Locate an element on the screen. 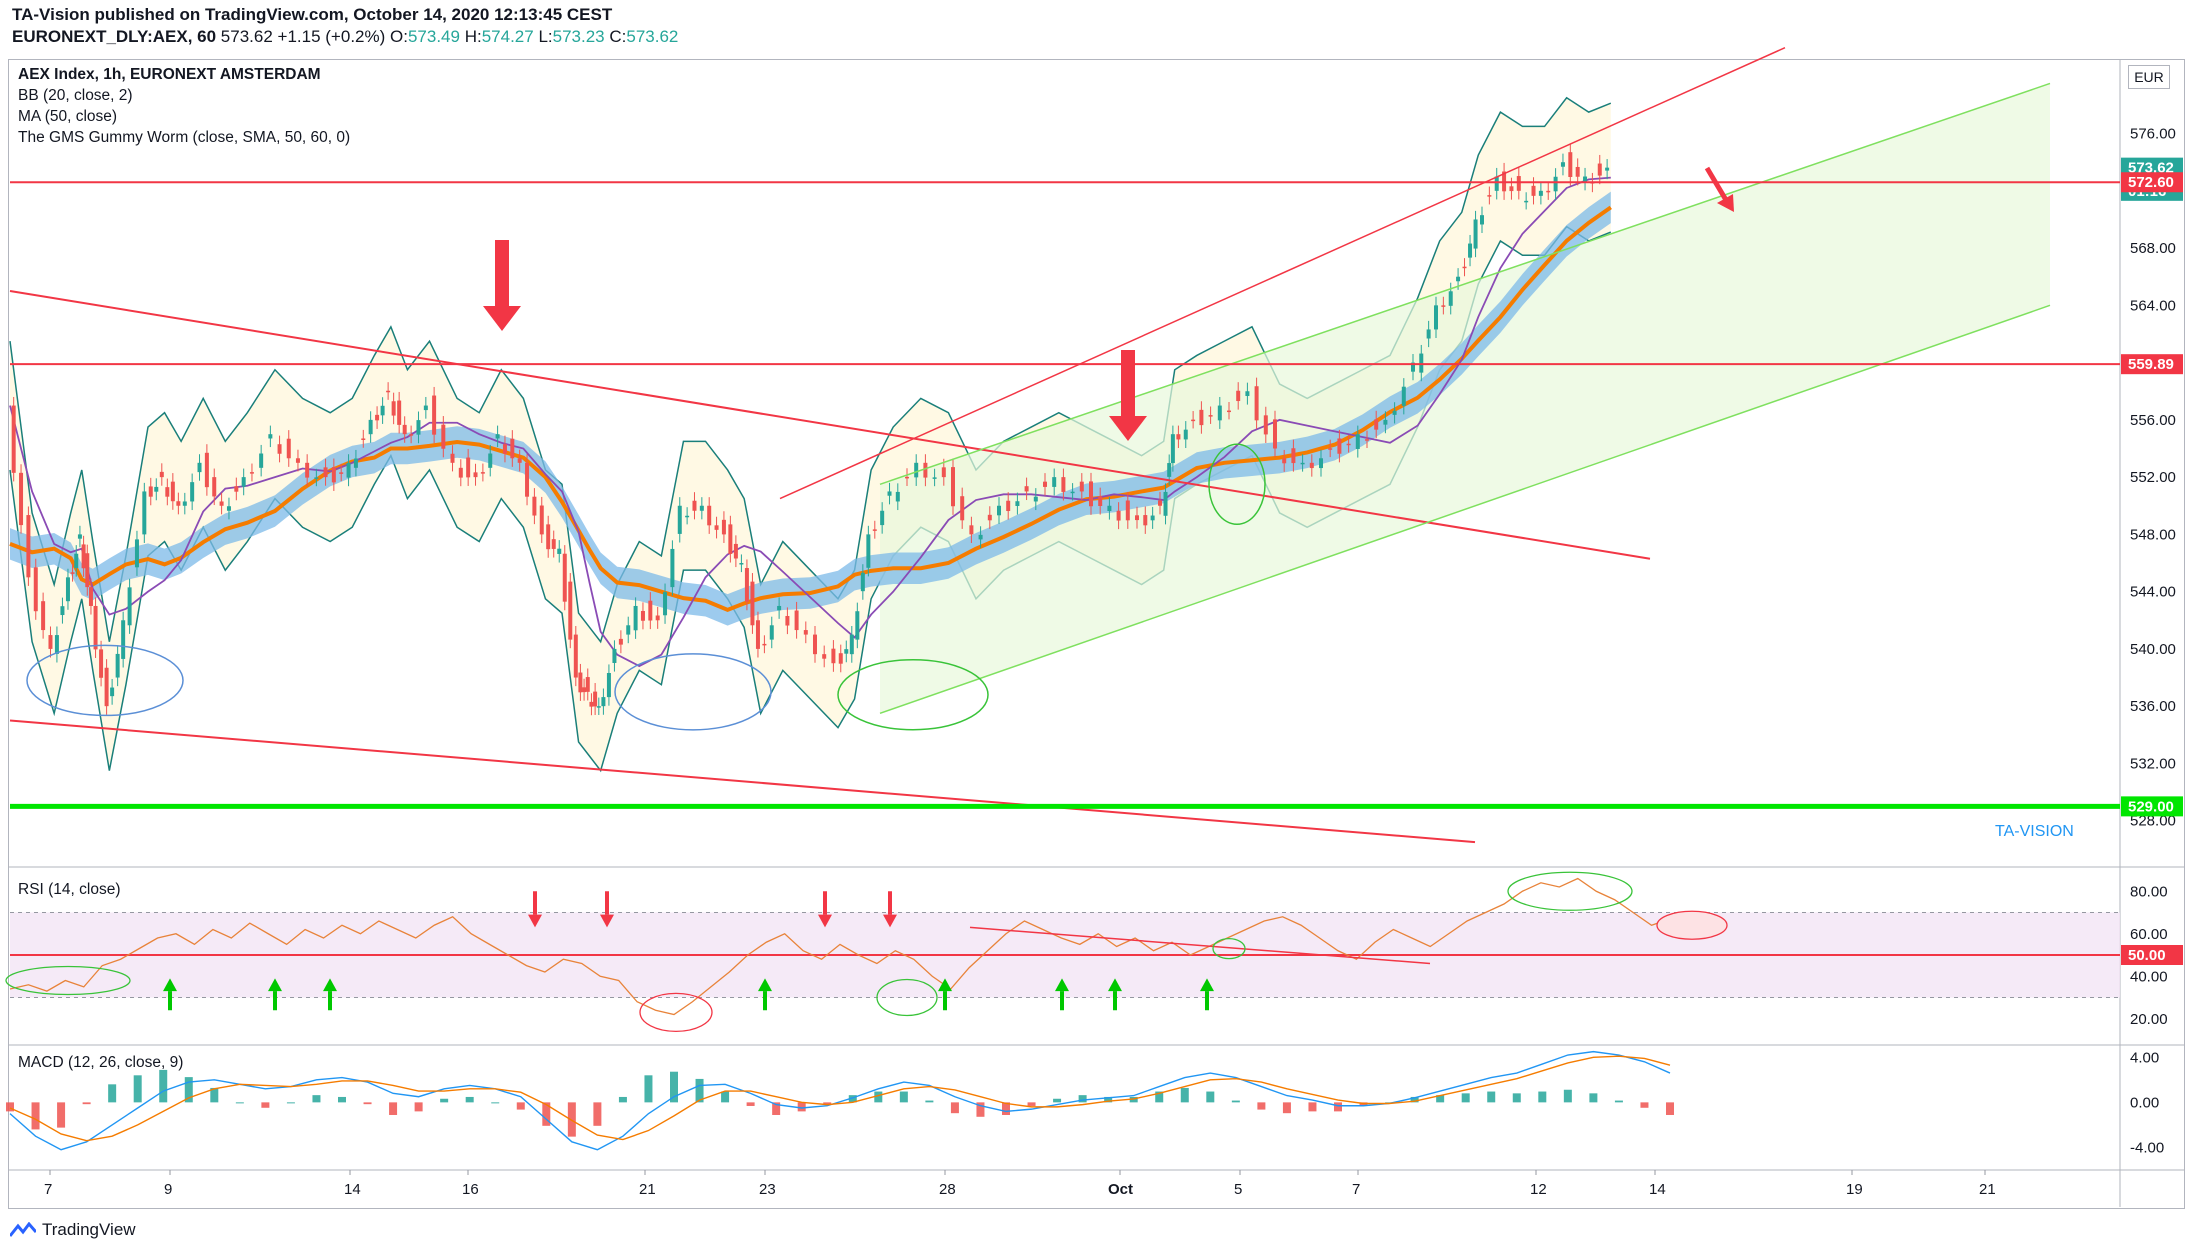 The width and height of the screenshot is (2193, 1255). low-label: L: is located at coordinates (545, 36).